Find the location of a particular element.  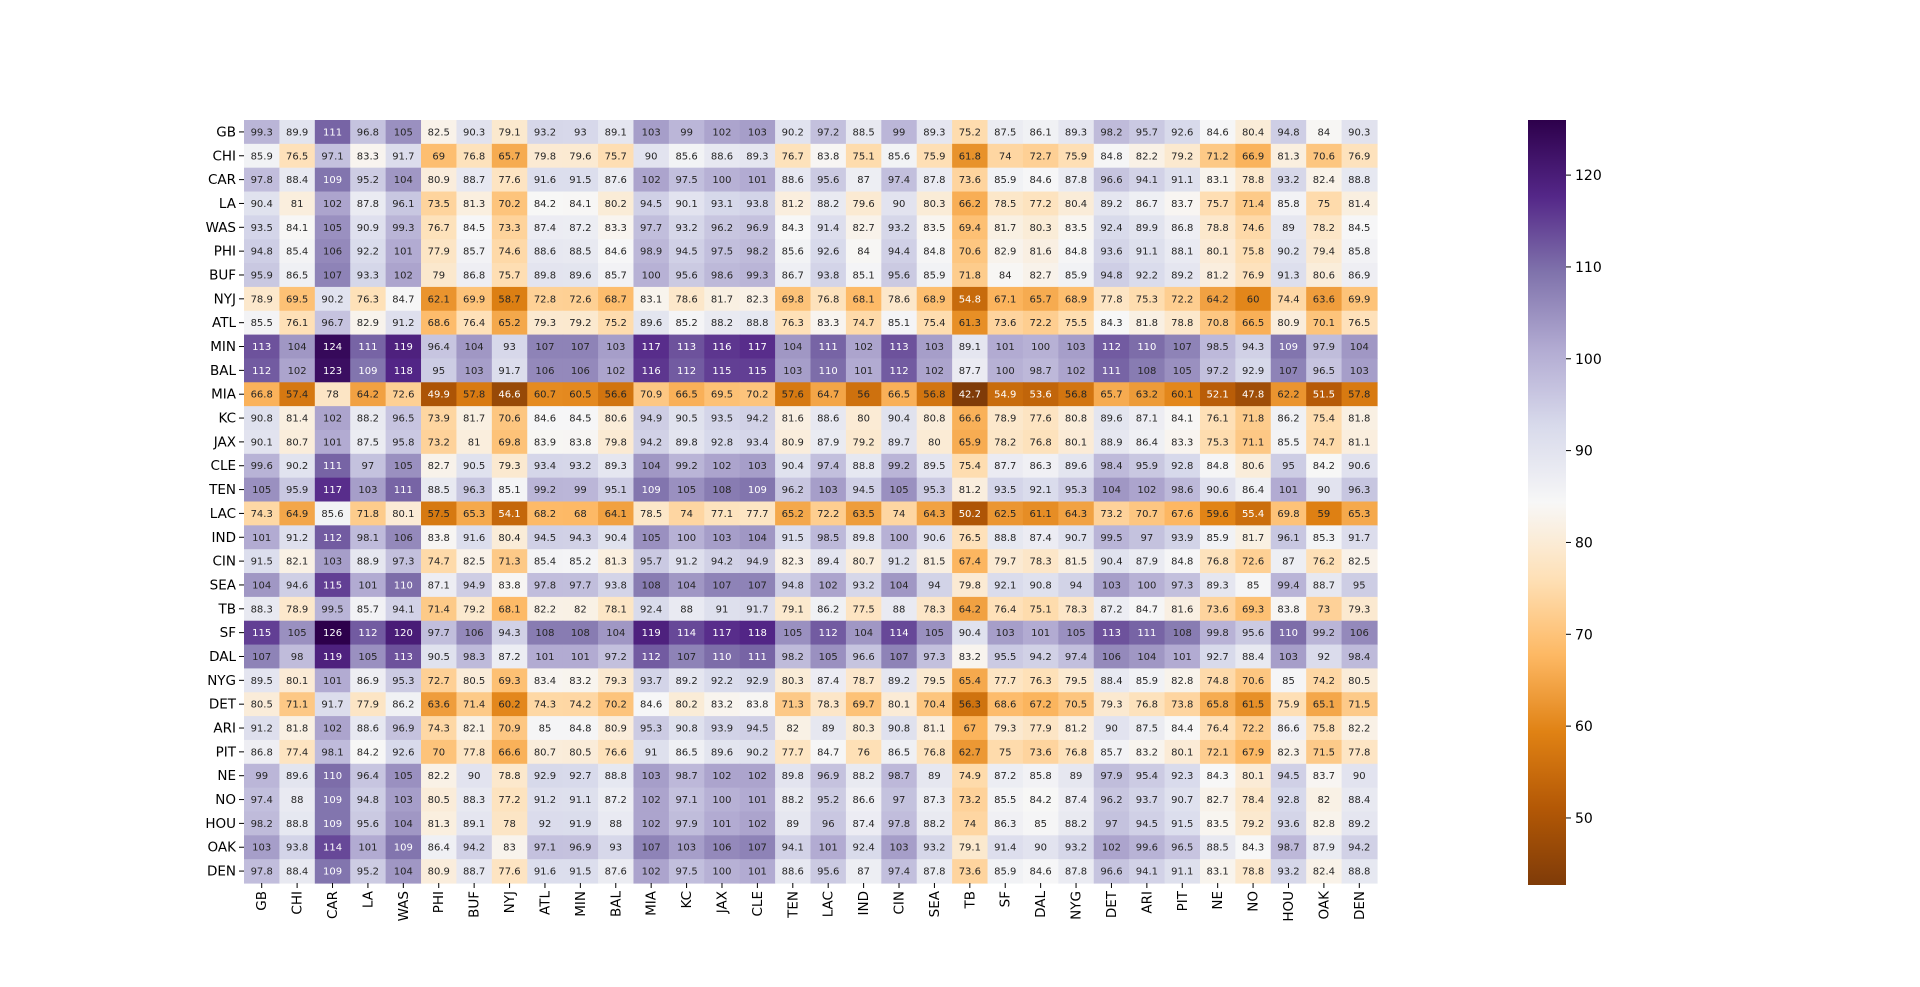

cell-value-label: 108 is located at coordinates (1182, 633).